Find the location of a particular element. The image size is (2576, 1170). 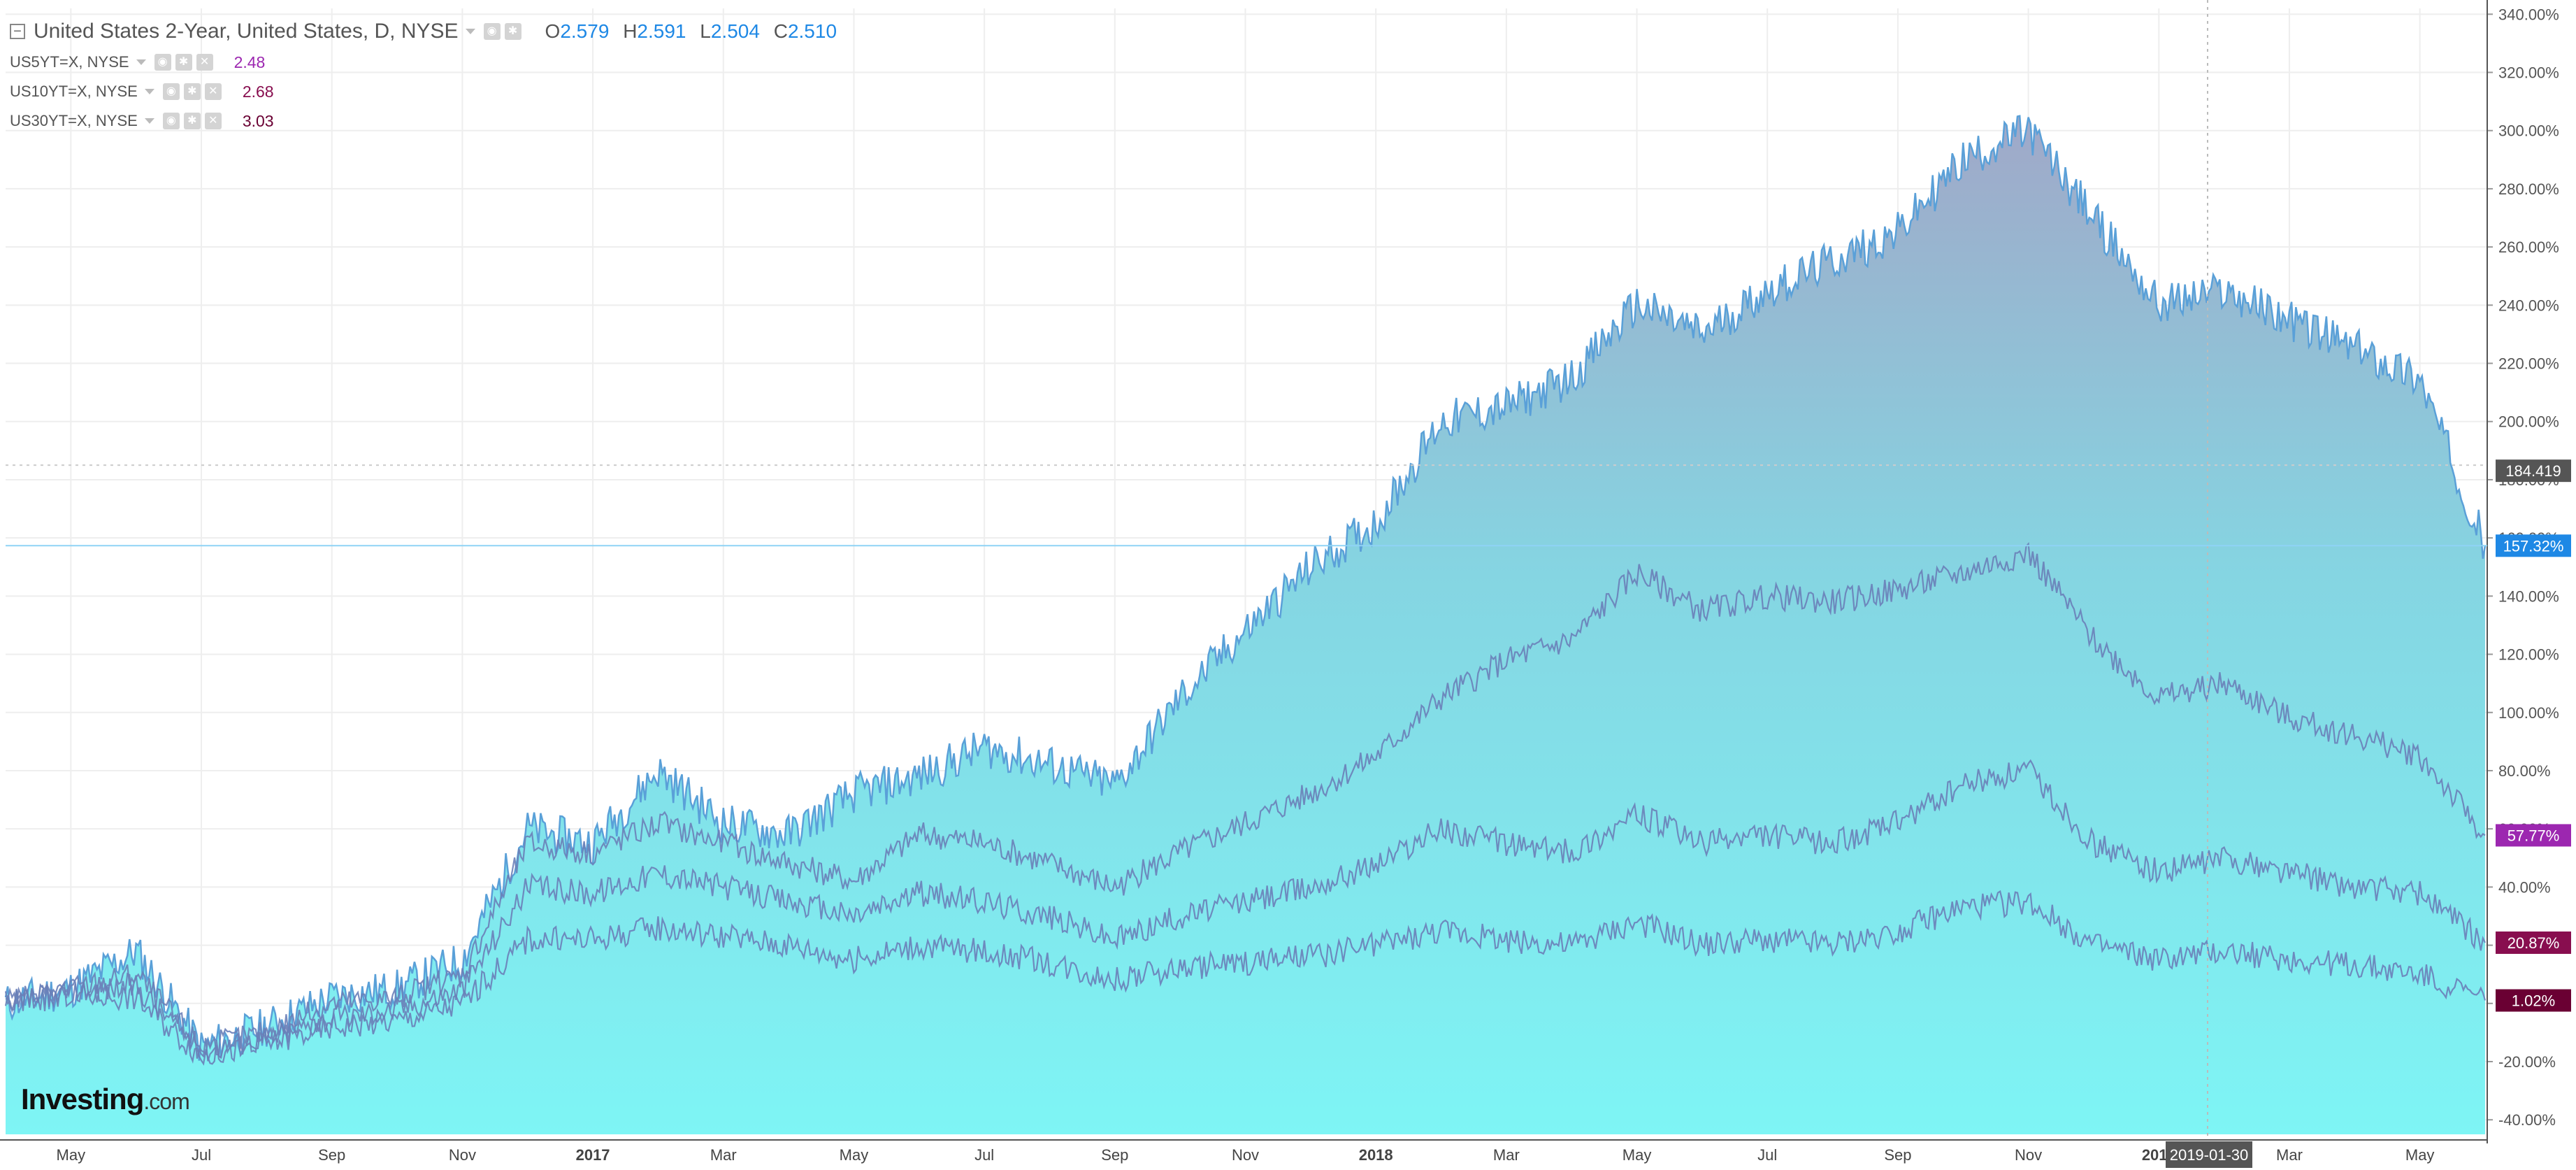

y-tick-label: 140.00% is located at coordinates (2528, 596).